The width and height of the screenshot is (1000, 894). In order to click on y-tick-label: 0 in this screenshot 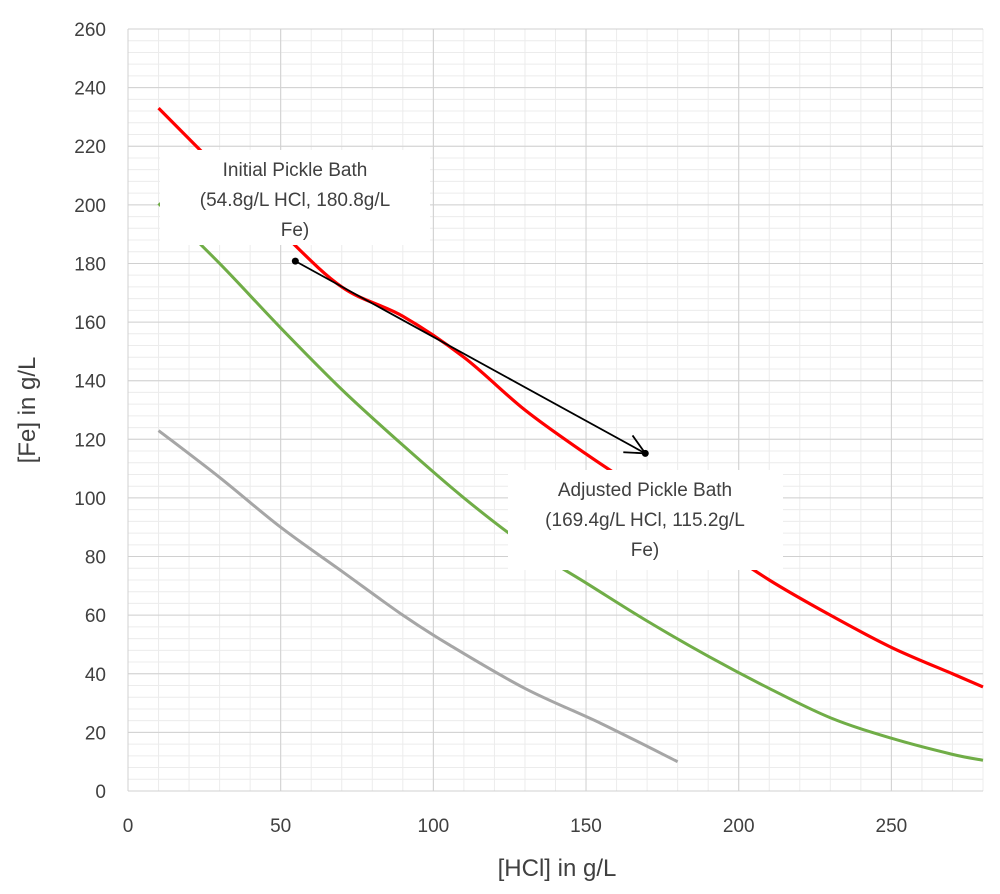, I will do `click(100, 792)`.